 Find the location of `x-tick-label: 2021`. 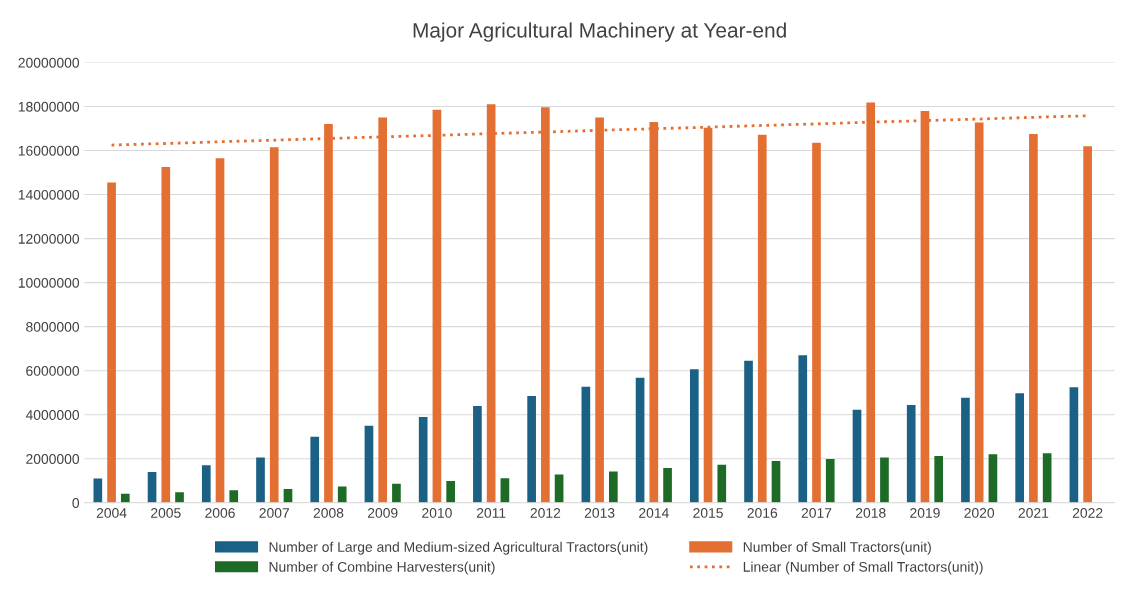

x-tick-label: 2021 is located at coordinates (1033, 513).